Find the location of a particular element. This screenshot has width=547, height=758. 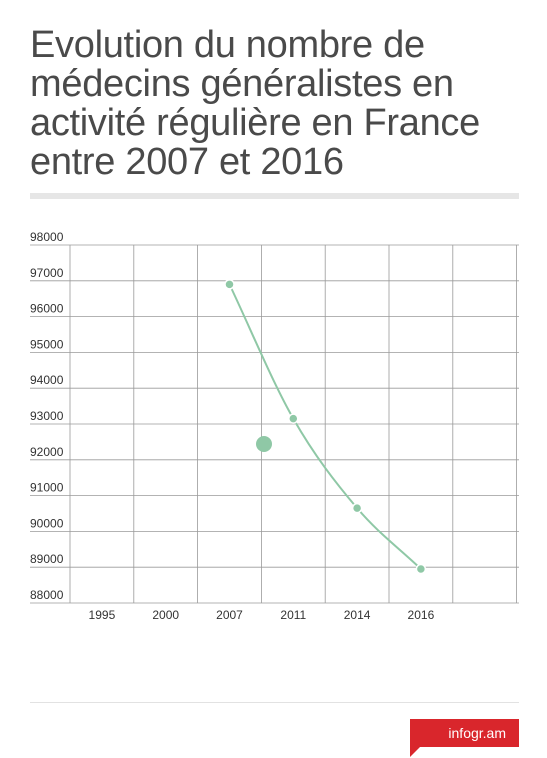

series-line is located at coordinates (325, 426).